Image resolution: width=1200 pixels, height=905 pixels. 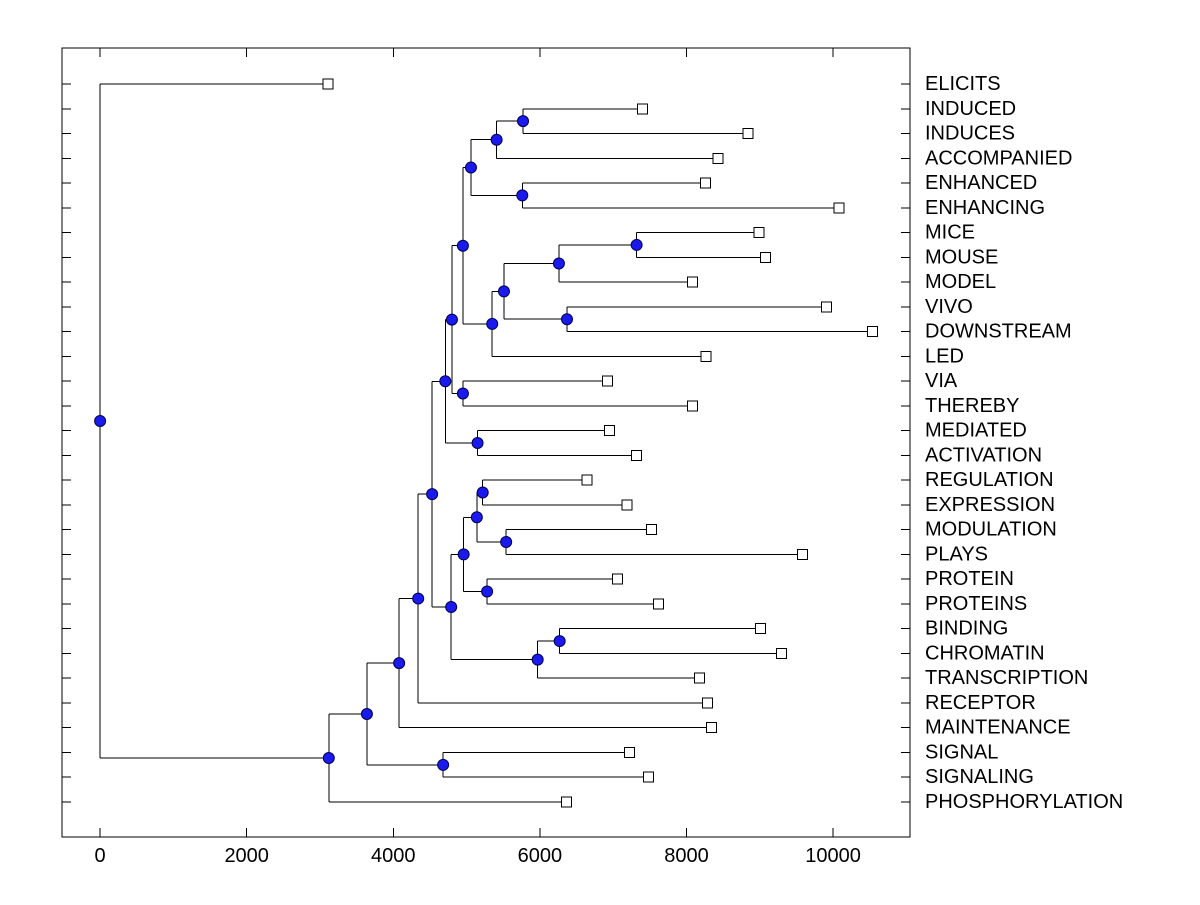 What do you see at coordinates (985, 208) in the screenshot?
I see `leaf-label-enhancing: ENHANCING` at bounding box center [985, 208].